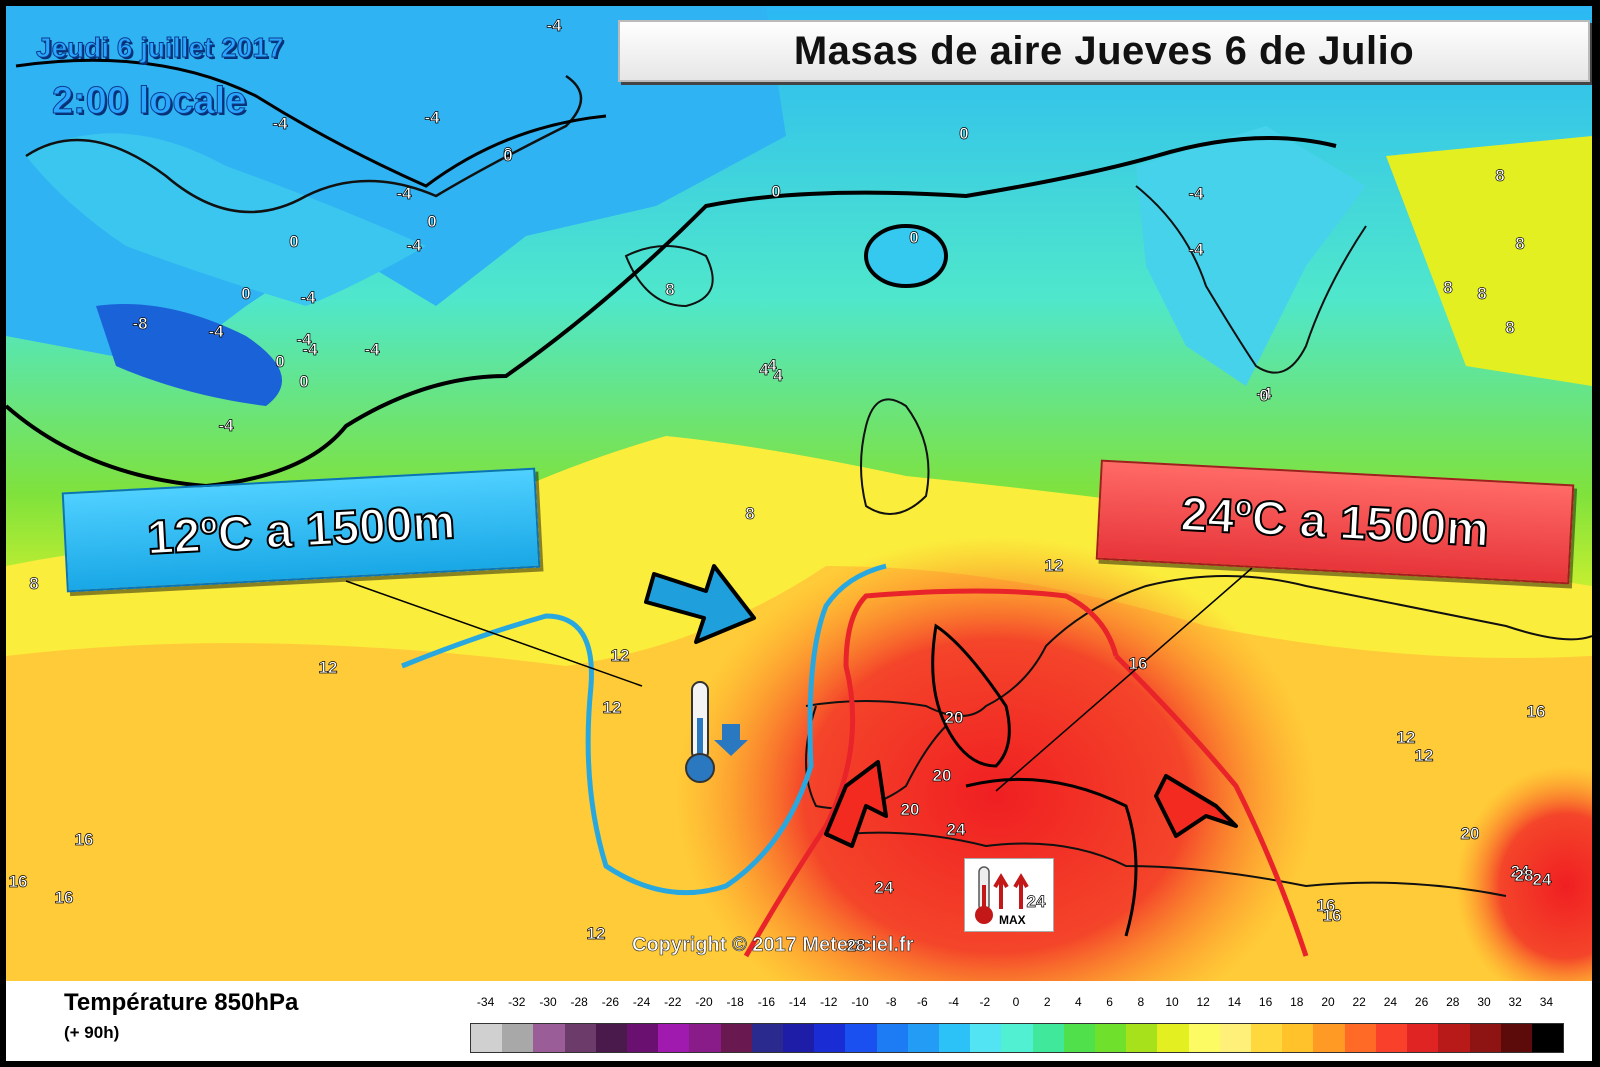  What do you see at coordinates (1328, 1002) in the screenshot?
I see `legend-tick: 20` at bounding box center [1328, 1002].